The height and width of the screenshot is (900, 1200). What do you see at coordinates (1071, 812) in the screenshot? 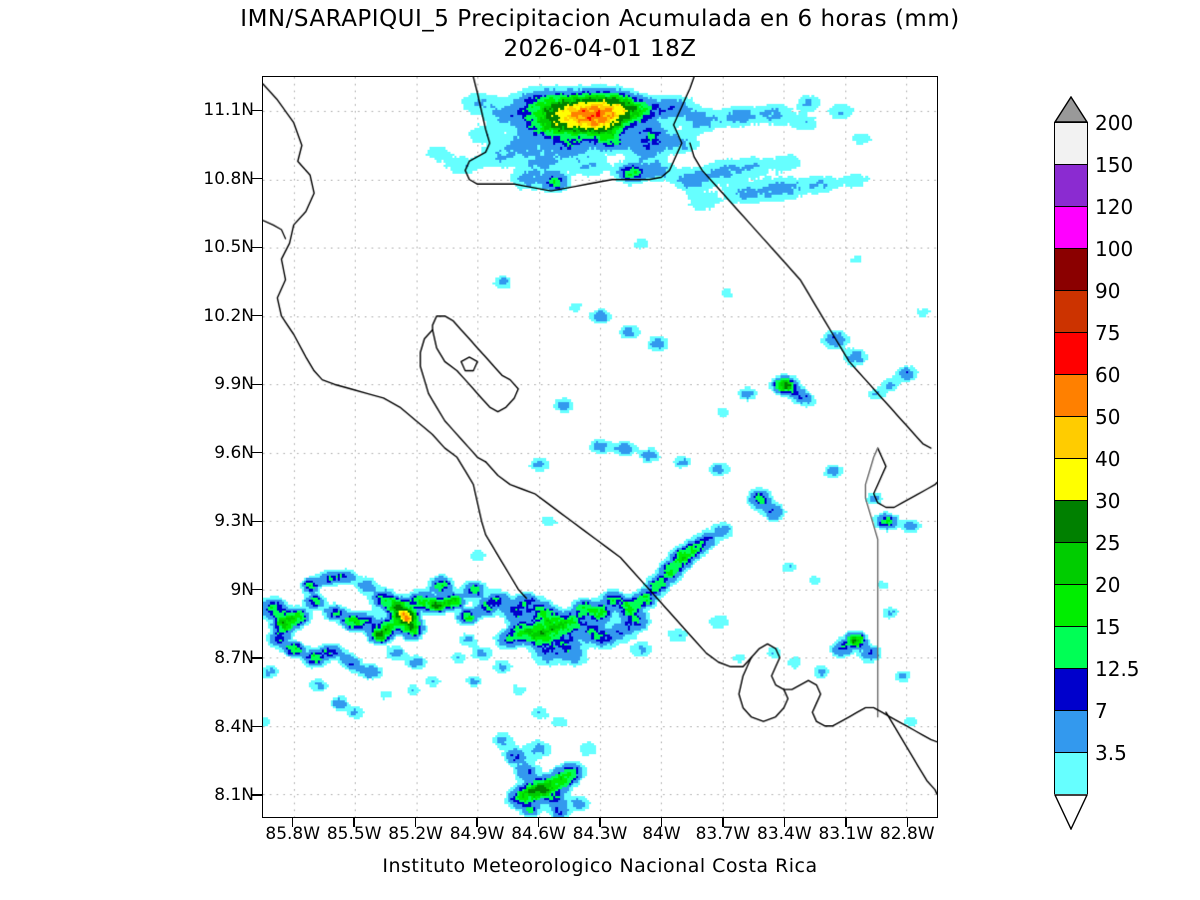
I see `colorbar-under-arrow` at bounding box center [1071, 812].